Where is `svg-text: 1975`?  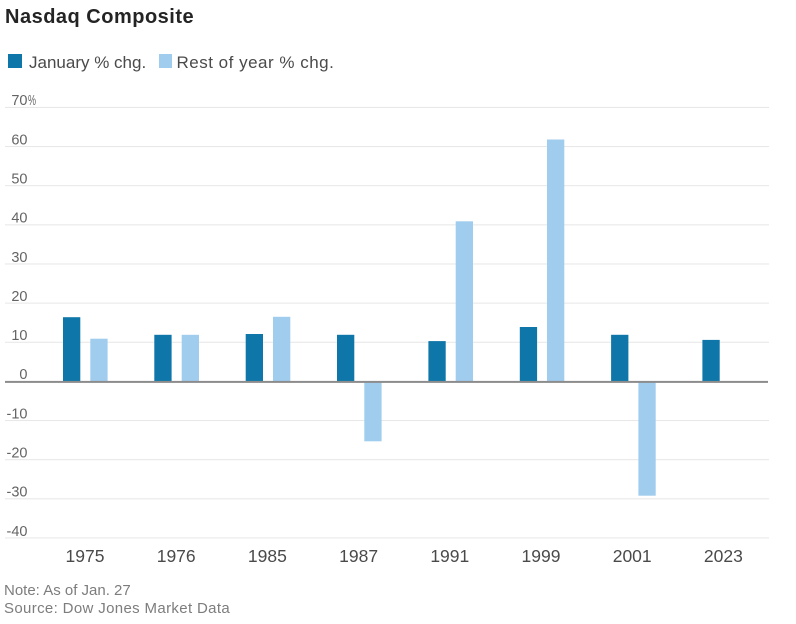
svg-text: 1975 is located at coordinates (85, 556).